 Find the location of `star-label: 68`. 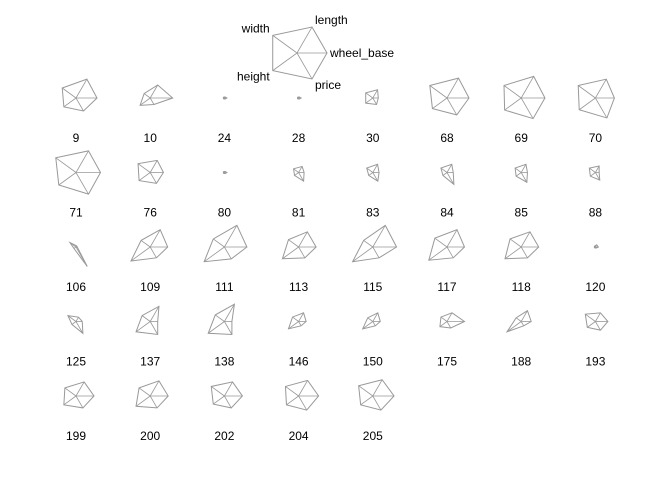

star-label: 68 is located at coordinates (447, 138).